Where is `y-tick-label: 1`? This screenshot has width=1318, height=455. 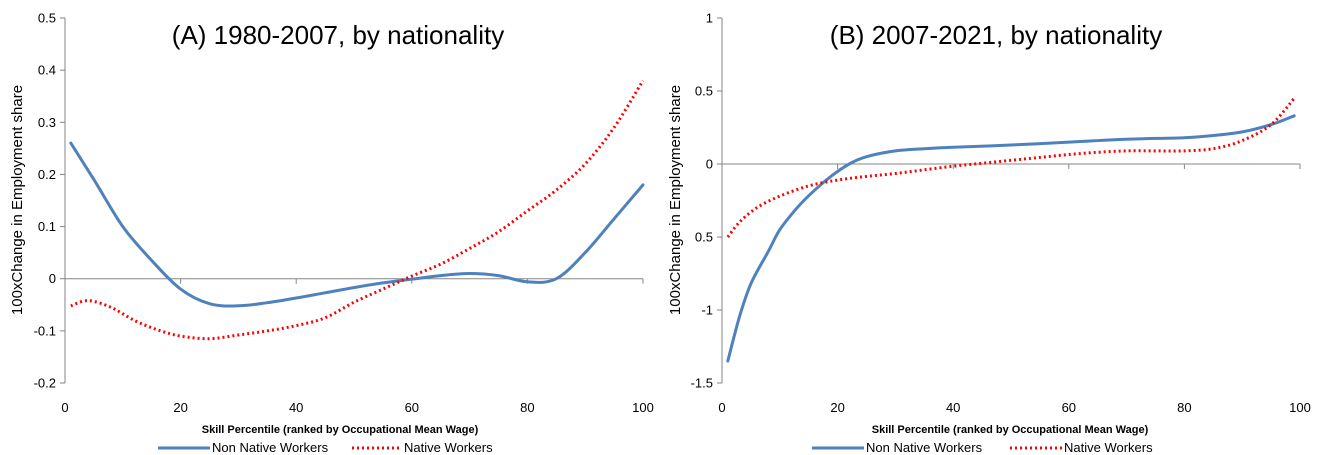 y-tick-label: 1 is located at coordinates (709, 18).